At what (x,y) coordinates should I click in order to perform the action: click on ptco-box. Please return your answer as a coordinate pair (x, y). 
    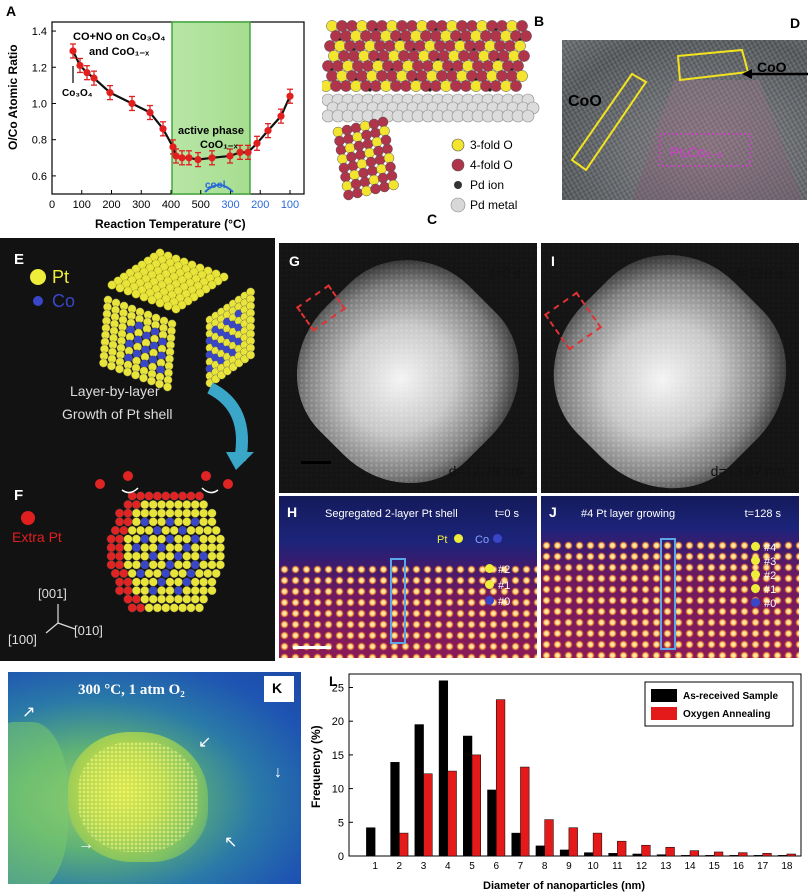
    Looking at the image, I should click on (705, 150).